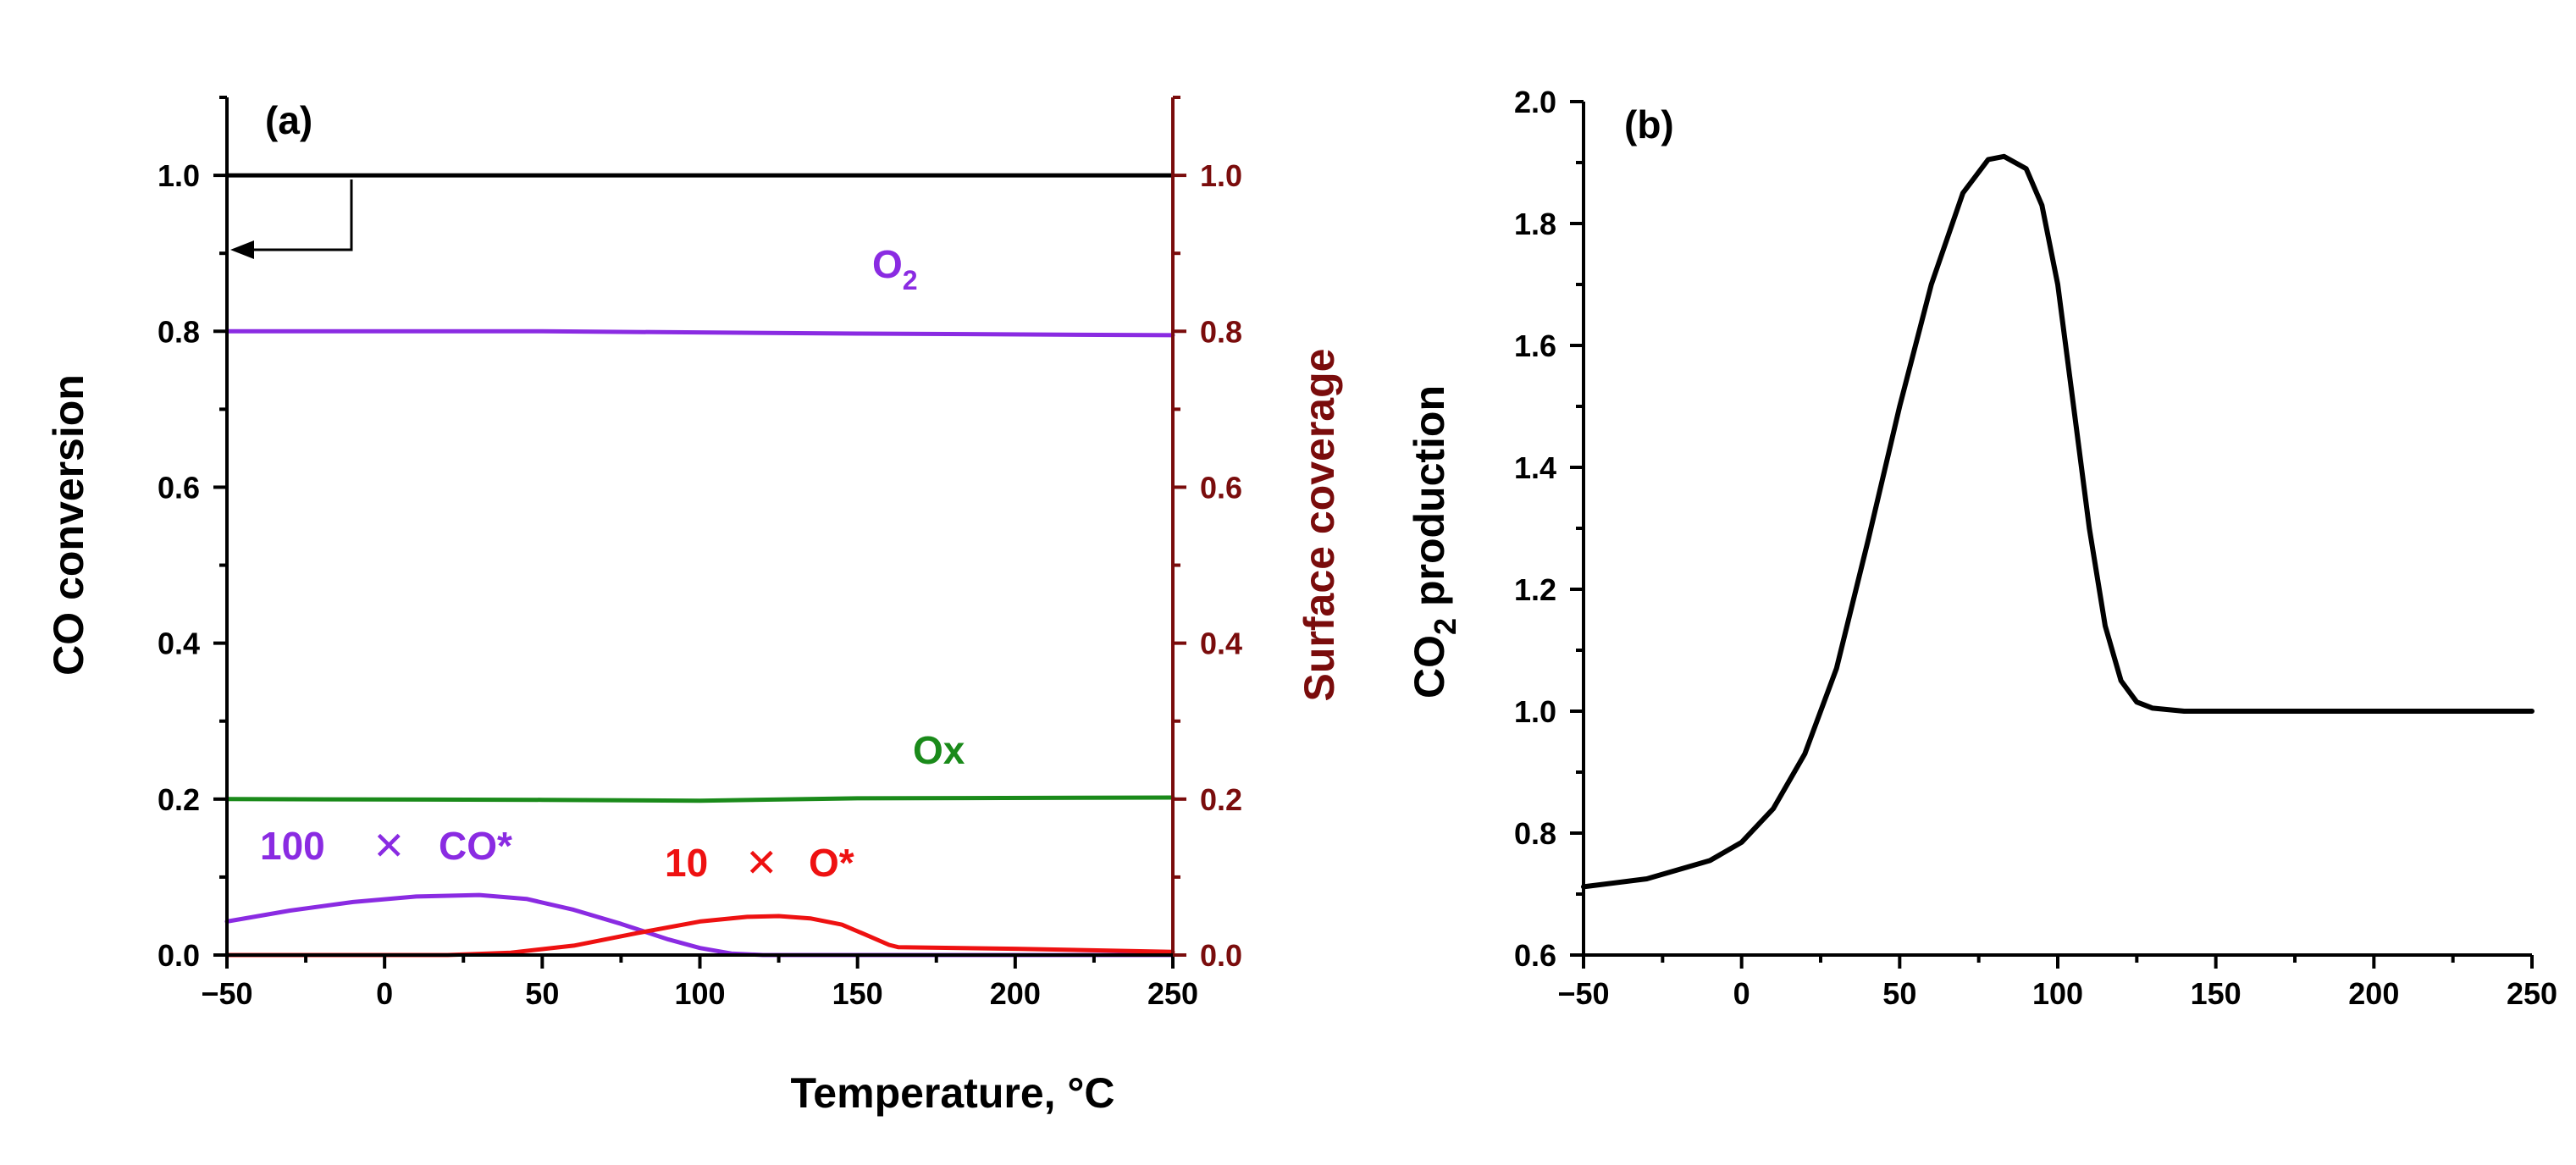 The image size is (2576, 1165). What do you see at coordinates (179, 175) in the screenshot?
I see `panel-a-y-tick-label: 1.0` at bounding box center [179, 175].